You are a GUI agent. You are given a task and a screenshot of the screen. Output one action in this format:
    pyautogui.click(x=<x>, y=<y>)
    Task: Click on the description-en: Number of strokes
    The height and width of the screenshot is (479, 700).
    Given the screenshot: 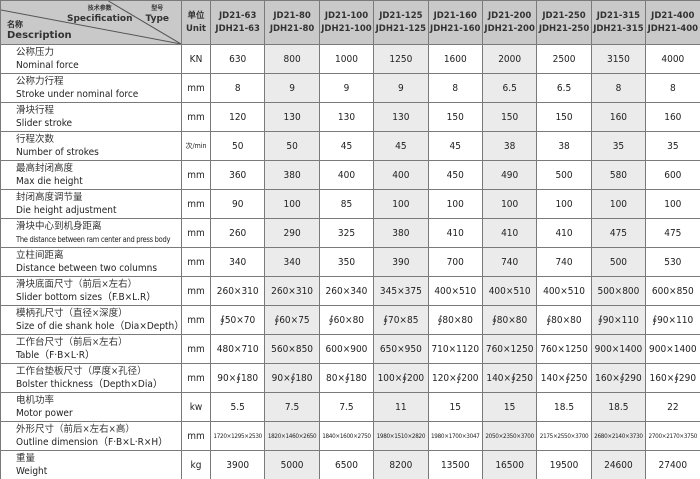 What is the action you would take?
    pyautogui.click(x=57, y=152)
    